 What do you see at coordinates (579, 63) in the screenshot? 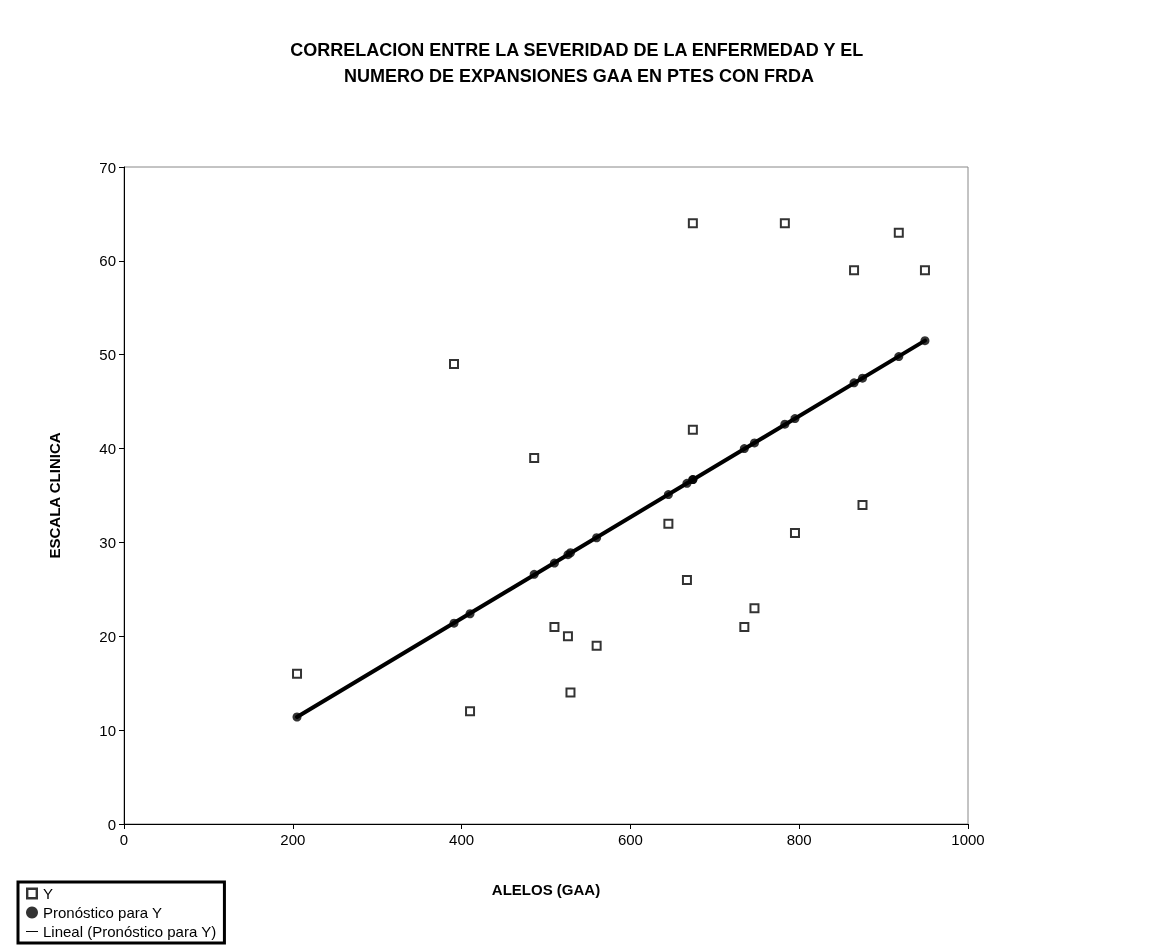
I see `chart-title: CORRELACION ENTRE LA SEVERIDAD DE LA ENFERMEDAD Y EL NUMERO DE EXPANSIONES GAA EN PTES CON FRDA` at bounding box center [579, 63].